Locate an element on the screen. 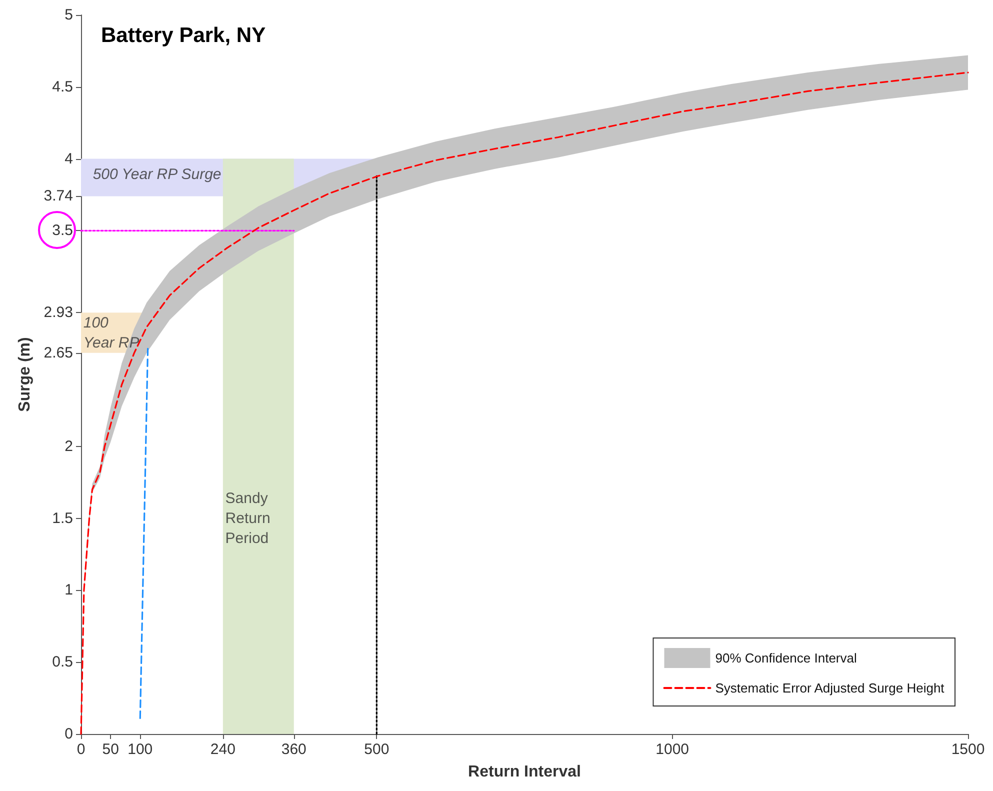 The image size is (993, 791). y-tick-label: 3.74 is located at coordinates (58, 196).